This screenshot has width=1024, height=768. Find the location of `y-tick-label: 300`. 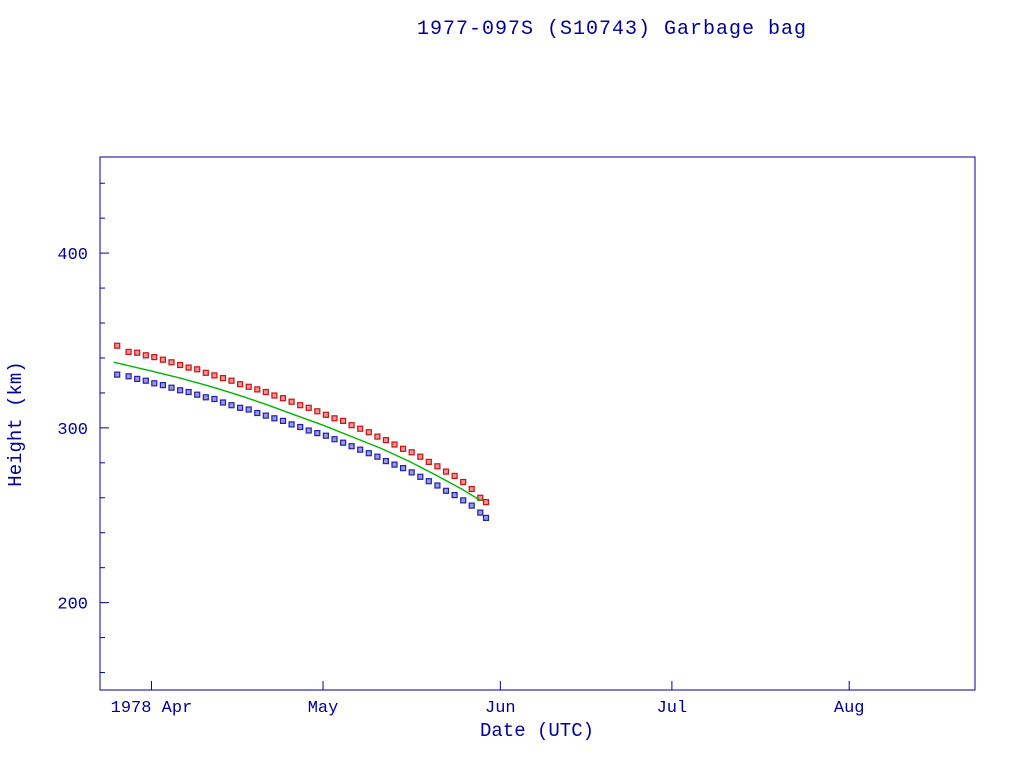

y-tick-label: 300 is located at coordinates (72, 430).